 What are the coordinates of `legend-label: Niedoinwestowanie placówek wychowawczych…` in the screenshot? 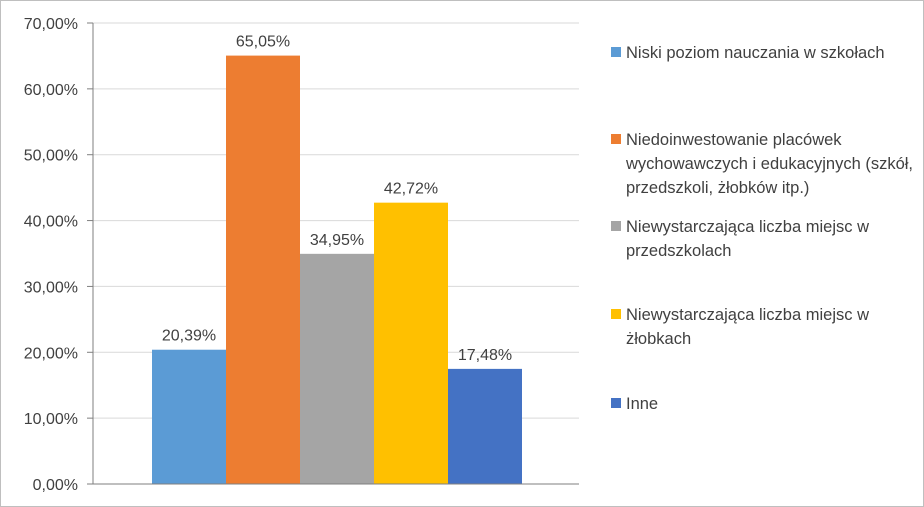 It's located at (770, 164).